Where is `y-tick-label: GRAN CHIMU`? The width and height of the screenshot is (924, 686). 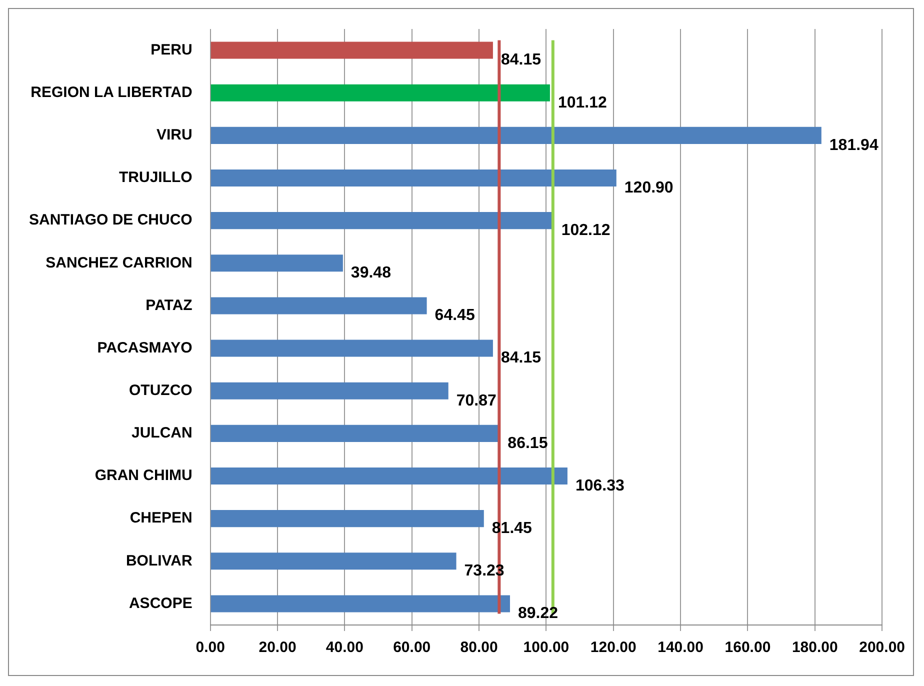 y-tick-label: GRAN CHIMU is located at coordinates (143, 475).